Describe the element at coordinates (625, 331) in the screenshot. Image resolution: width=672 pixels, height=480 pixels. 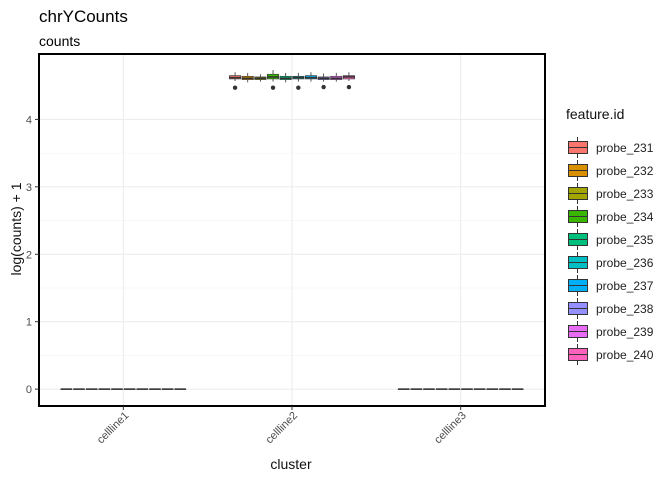
I see `legend-label: probe_239` at that location.